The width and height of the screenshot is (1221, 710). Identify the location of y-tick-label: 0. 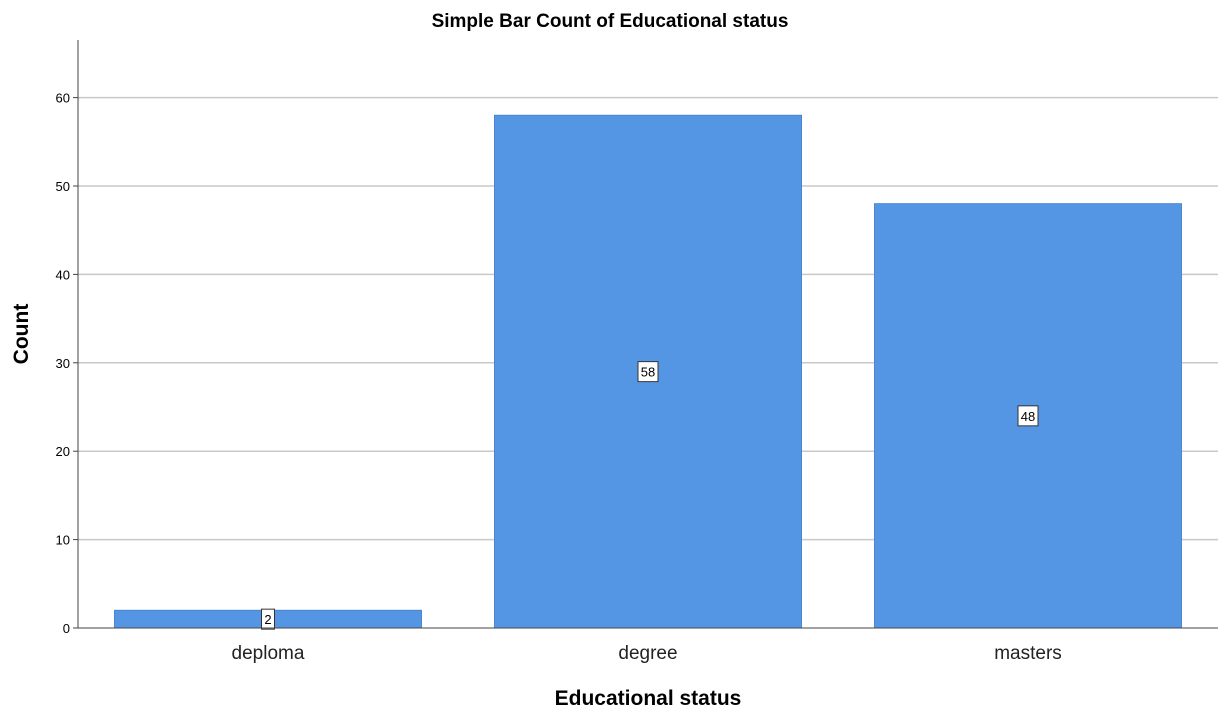
(66, 628).